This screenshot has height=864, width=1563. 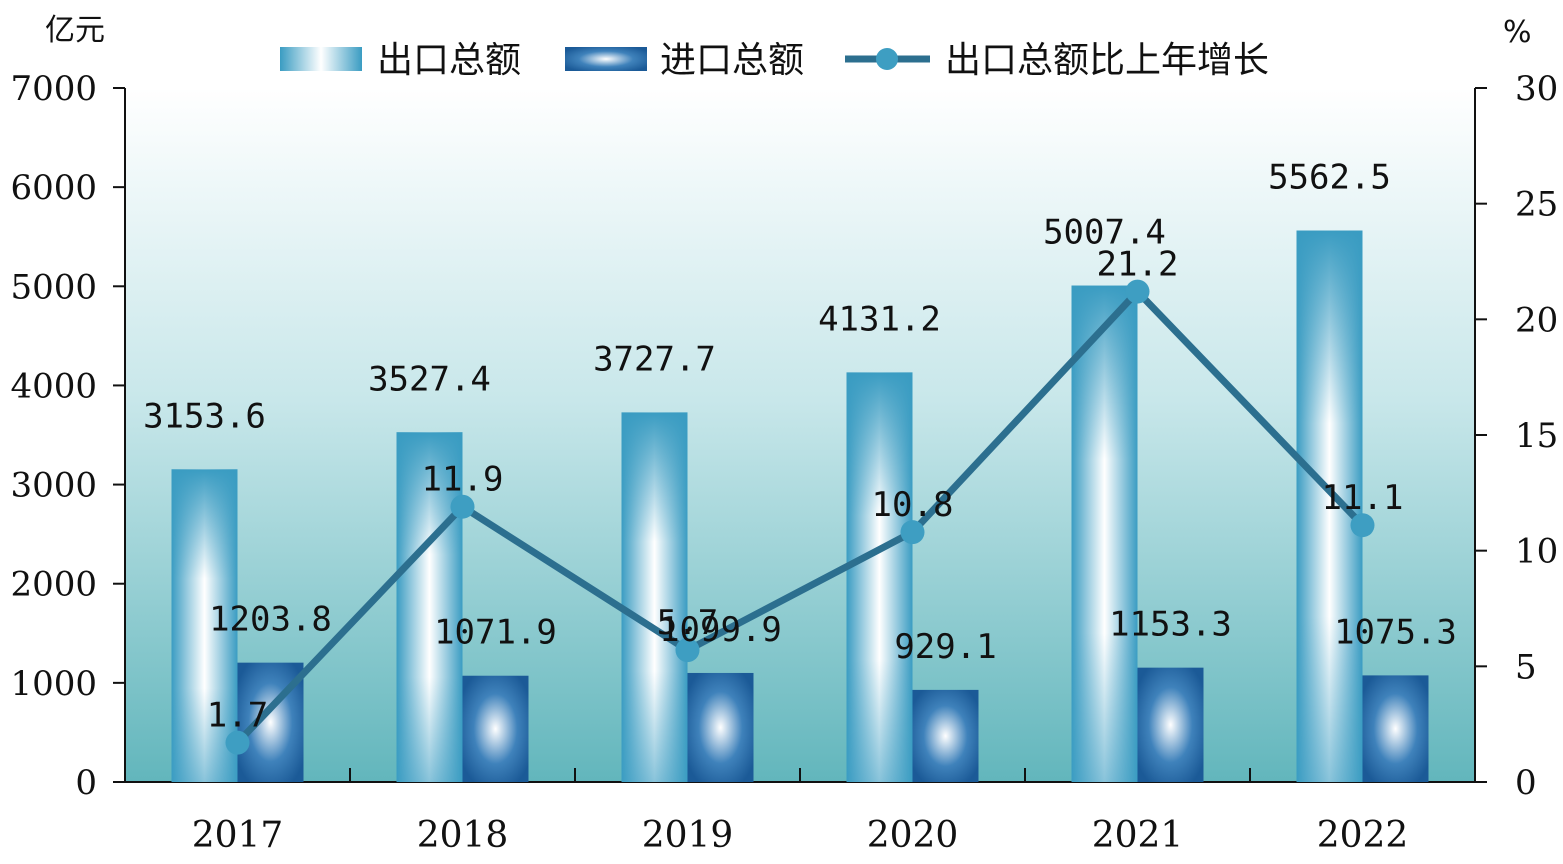 I want to click on legend-item-growth: 出口总额比上年增长, so click(x=1057, y=60).